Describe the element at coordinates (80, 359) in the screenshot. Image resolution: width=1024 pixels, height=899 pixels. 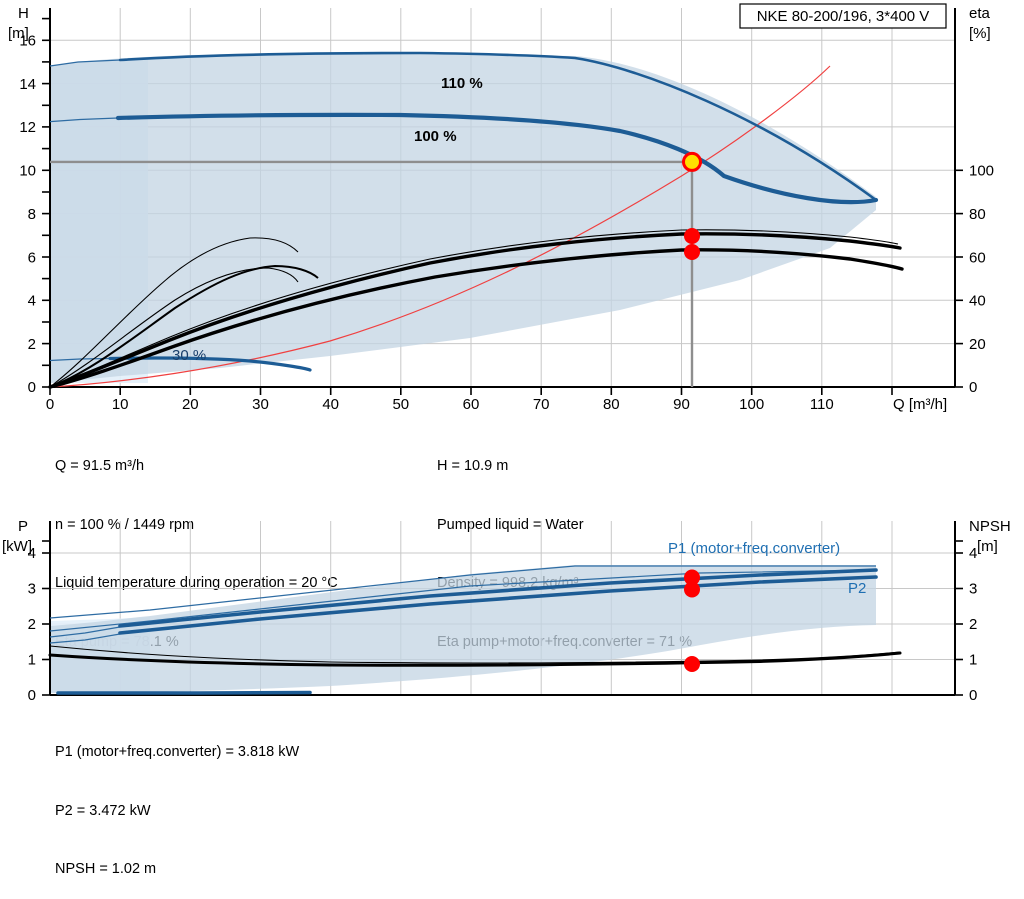
I see `head-curve-30-lead` at that location.